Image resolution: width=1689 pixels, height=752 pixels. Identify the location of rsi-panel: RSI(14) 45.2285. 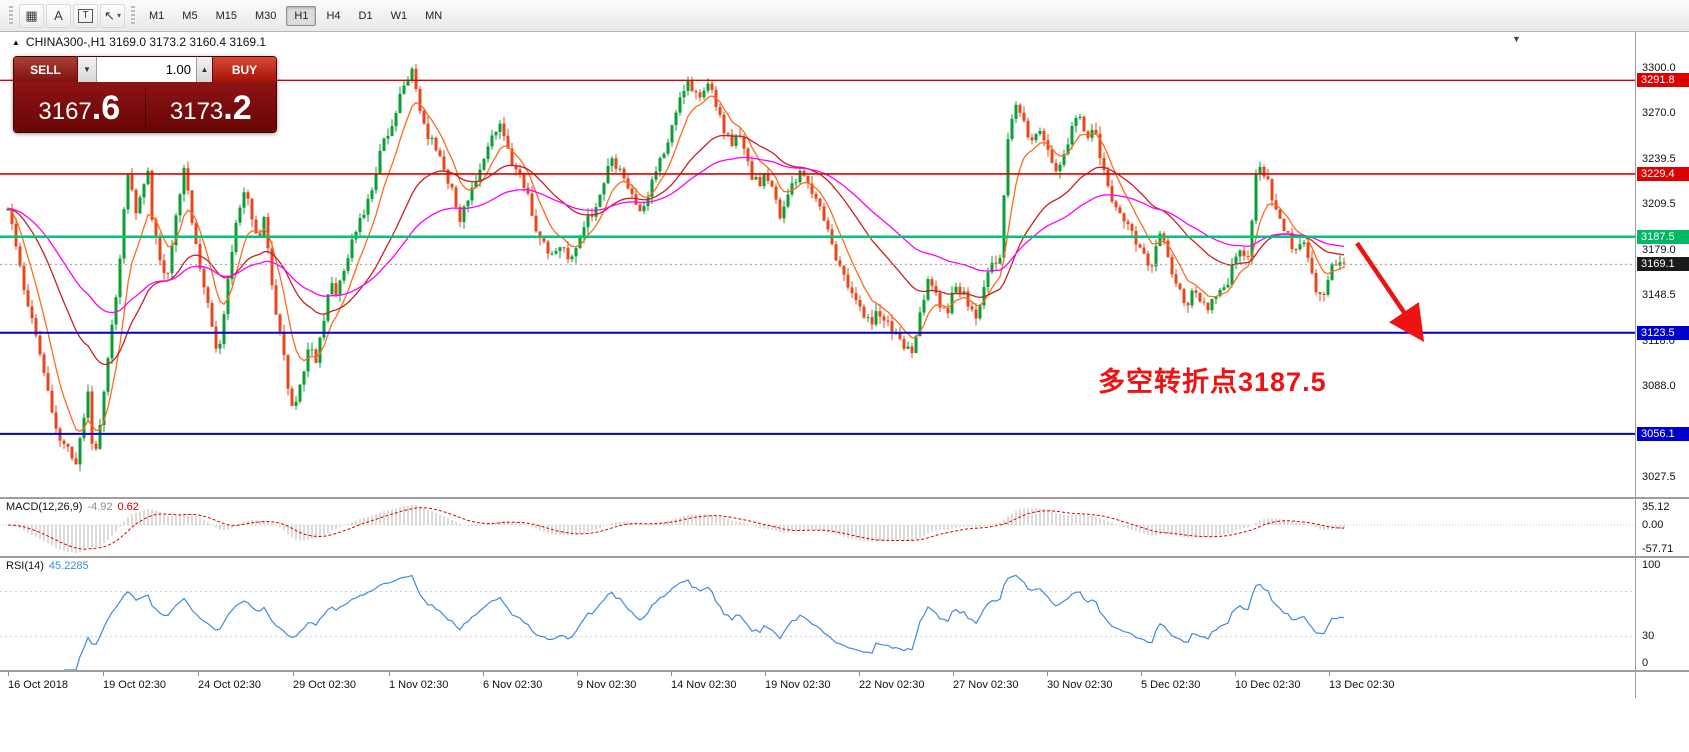
(817, 614).